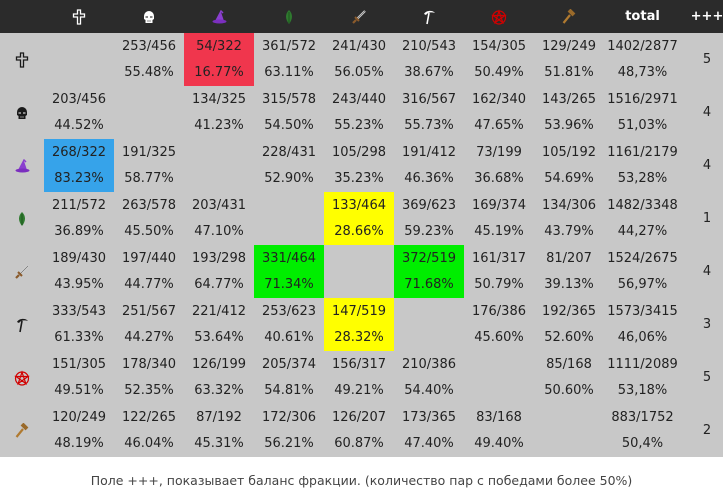 This screenshot has height=497, width=723. Describe the element at coordinates (149, 16) in the screenshot. I see `col-header-skull-helmet-icon` at that location.